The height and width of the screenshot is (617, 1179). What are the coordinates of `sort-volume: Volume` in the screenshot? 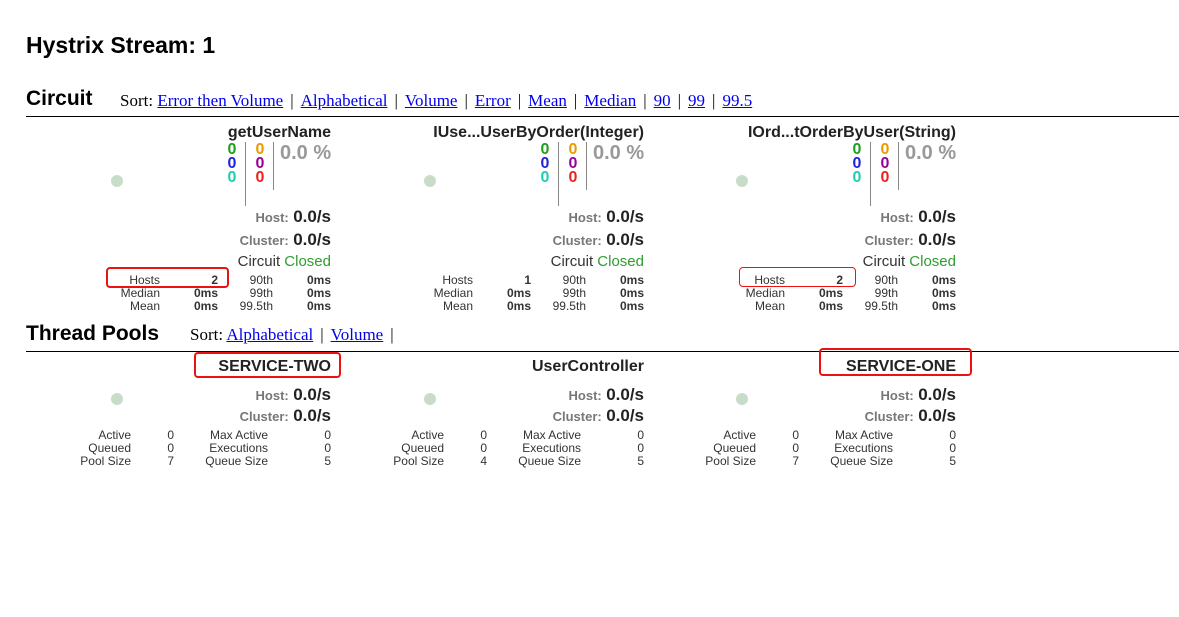 It's located at (431, 100).